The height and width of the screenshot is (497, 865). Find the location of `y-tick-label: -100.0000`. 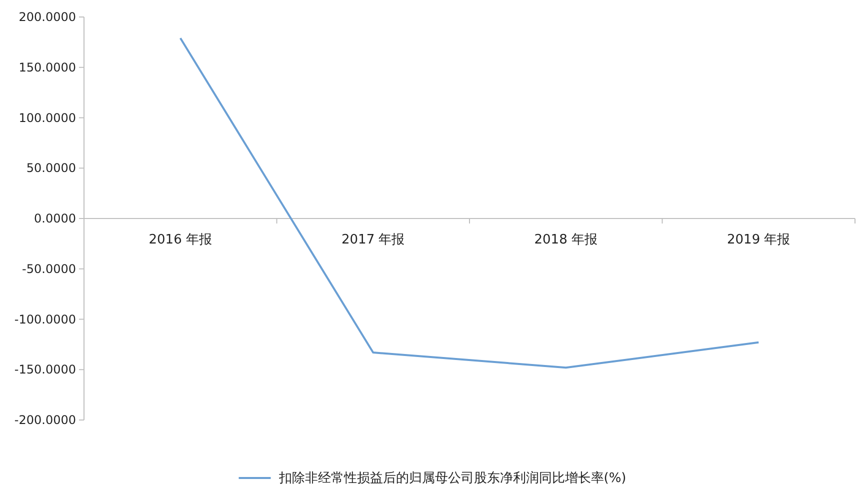

y-tick-label: -100.0000 is located at coordinates (45, 319).